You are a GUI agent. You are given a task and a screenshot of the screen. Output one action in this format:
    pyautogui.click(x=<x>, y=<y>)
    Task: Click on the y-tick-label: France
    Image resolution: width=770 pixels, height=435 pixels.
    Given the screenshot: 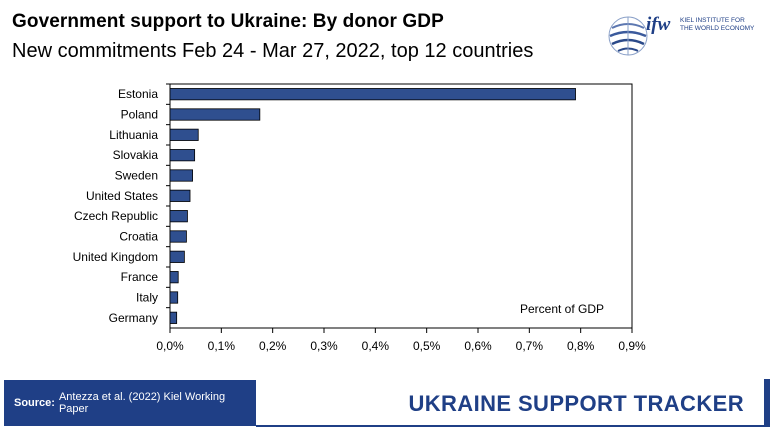 What is the action you would take?
    pyautogui.click(x=140, y=277)
    